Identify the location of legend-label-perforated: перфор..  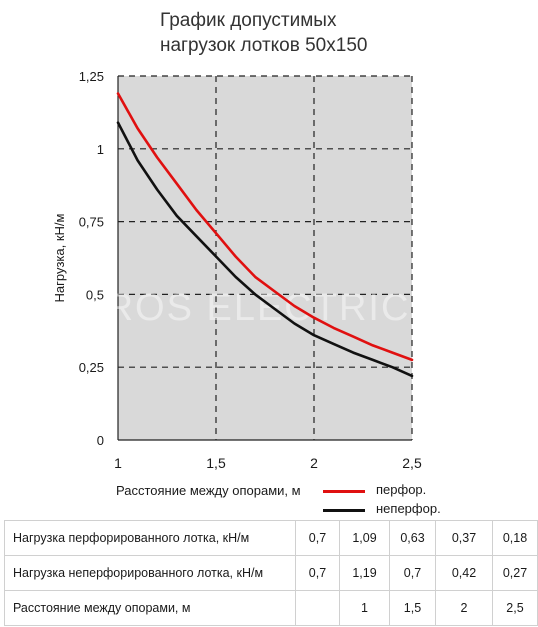
(401, 489).